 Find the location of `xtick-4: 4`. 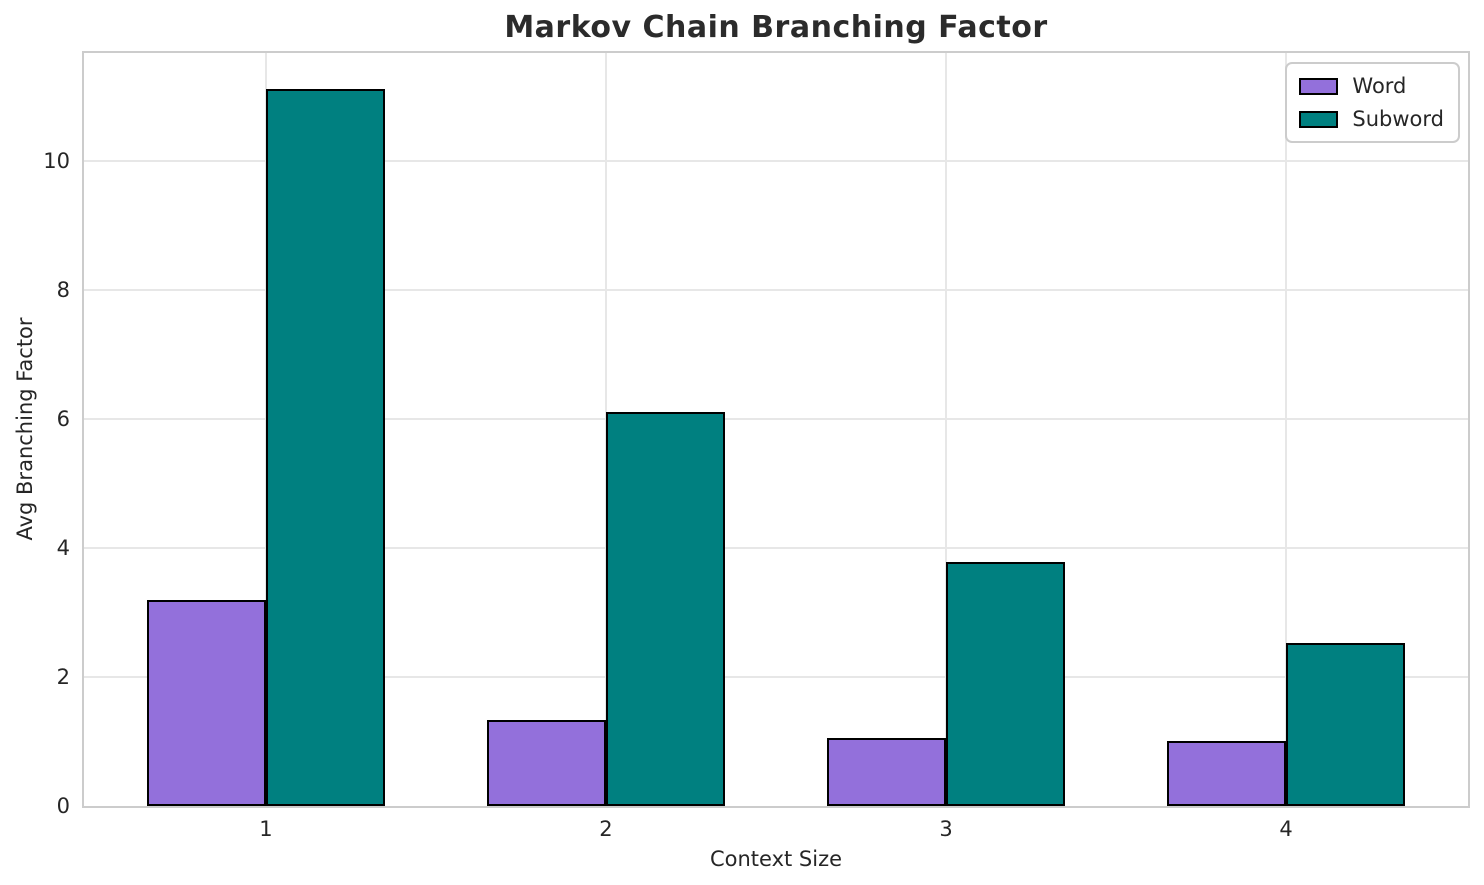

xtick-4: 4 is located at coordinates (1286, 829).